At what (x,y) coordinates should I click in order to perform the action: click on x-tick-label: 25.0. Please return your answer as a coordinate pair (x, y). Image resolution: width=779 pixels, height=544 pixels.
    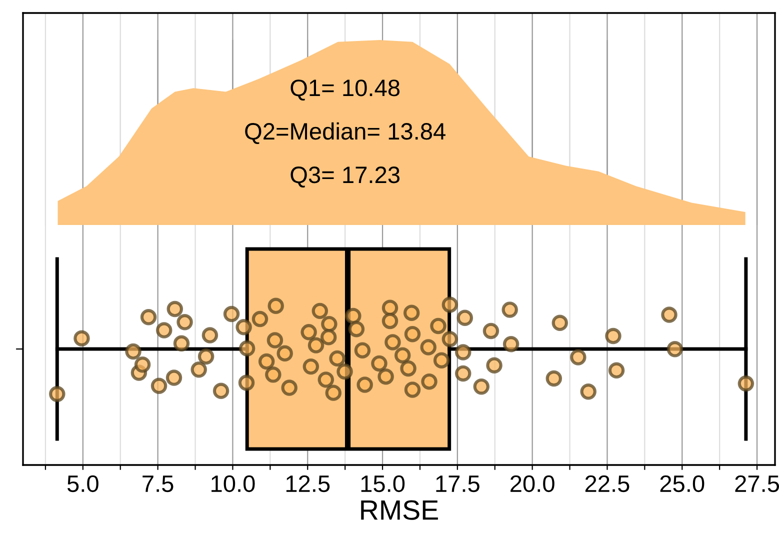
    Looking at the image, I should click on (682, 483).